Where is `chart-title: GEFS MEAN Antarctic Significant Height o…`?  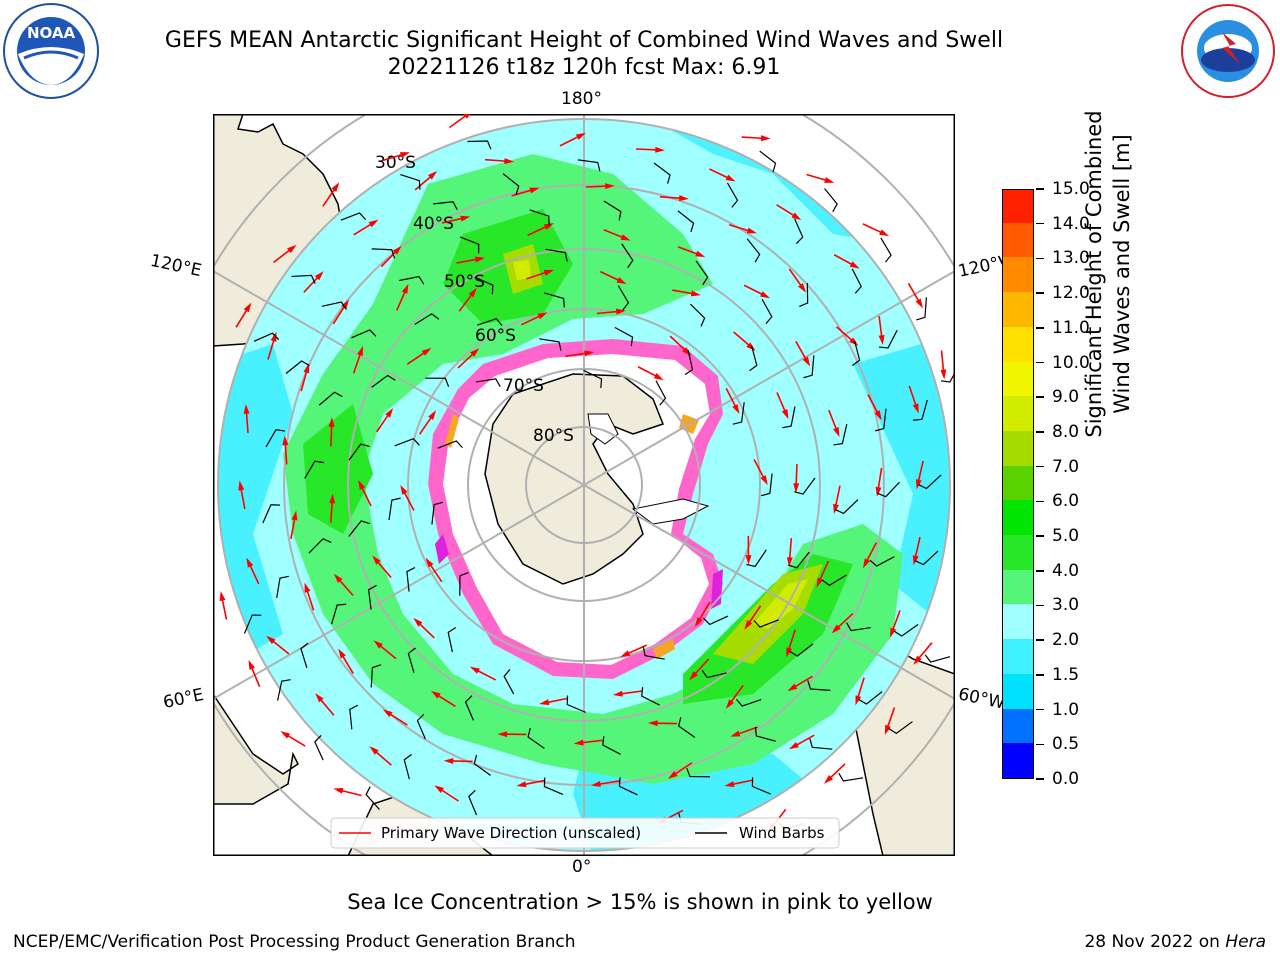
chart-title: GEFS MEAN Antarctic Significant Height o… is located at coordinates (584, 40).